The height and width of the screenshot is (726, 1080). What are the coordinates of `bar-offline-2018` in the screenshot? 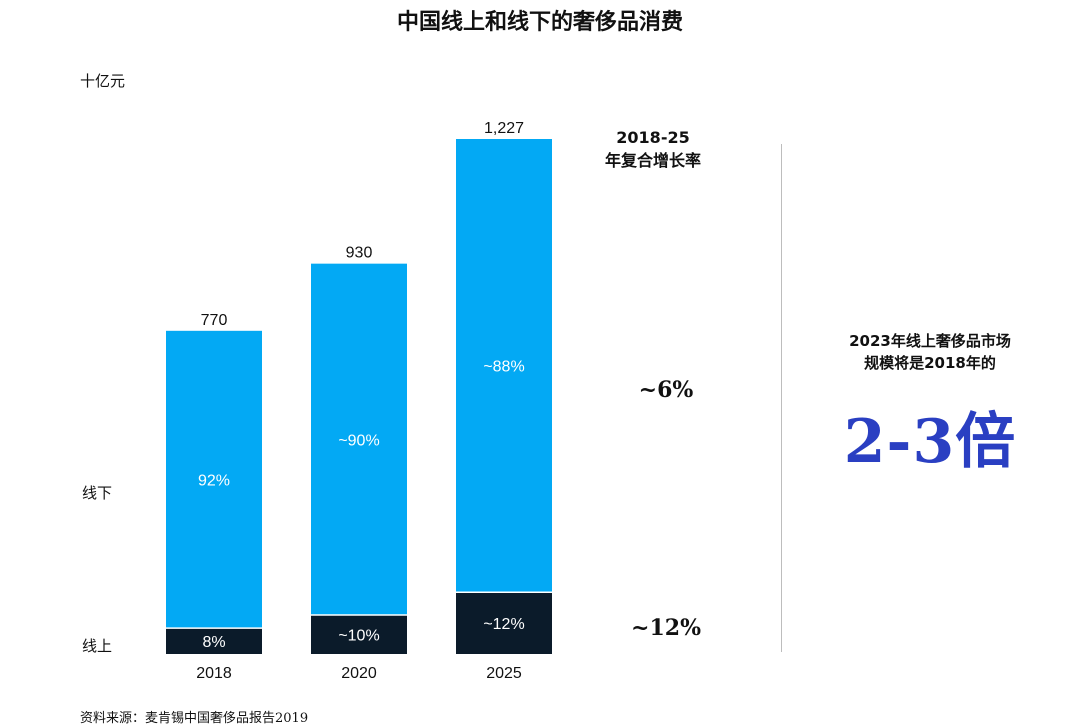 It's located at (214, 479).